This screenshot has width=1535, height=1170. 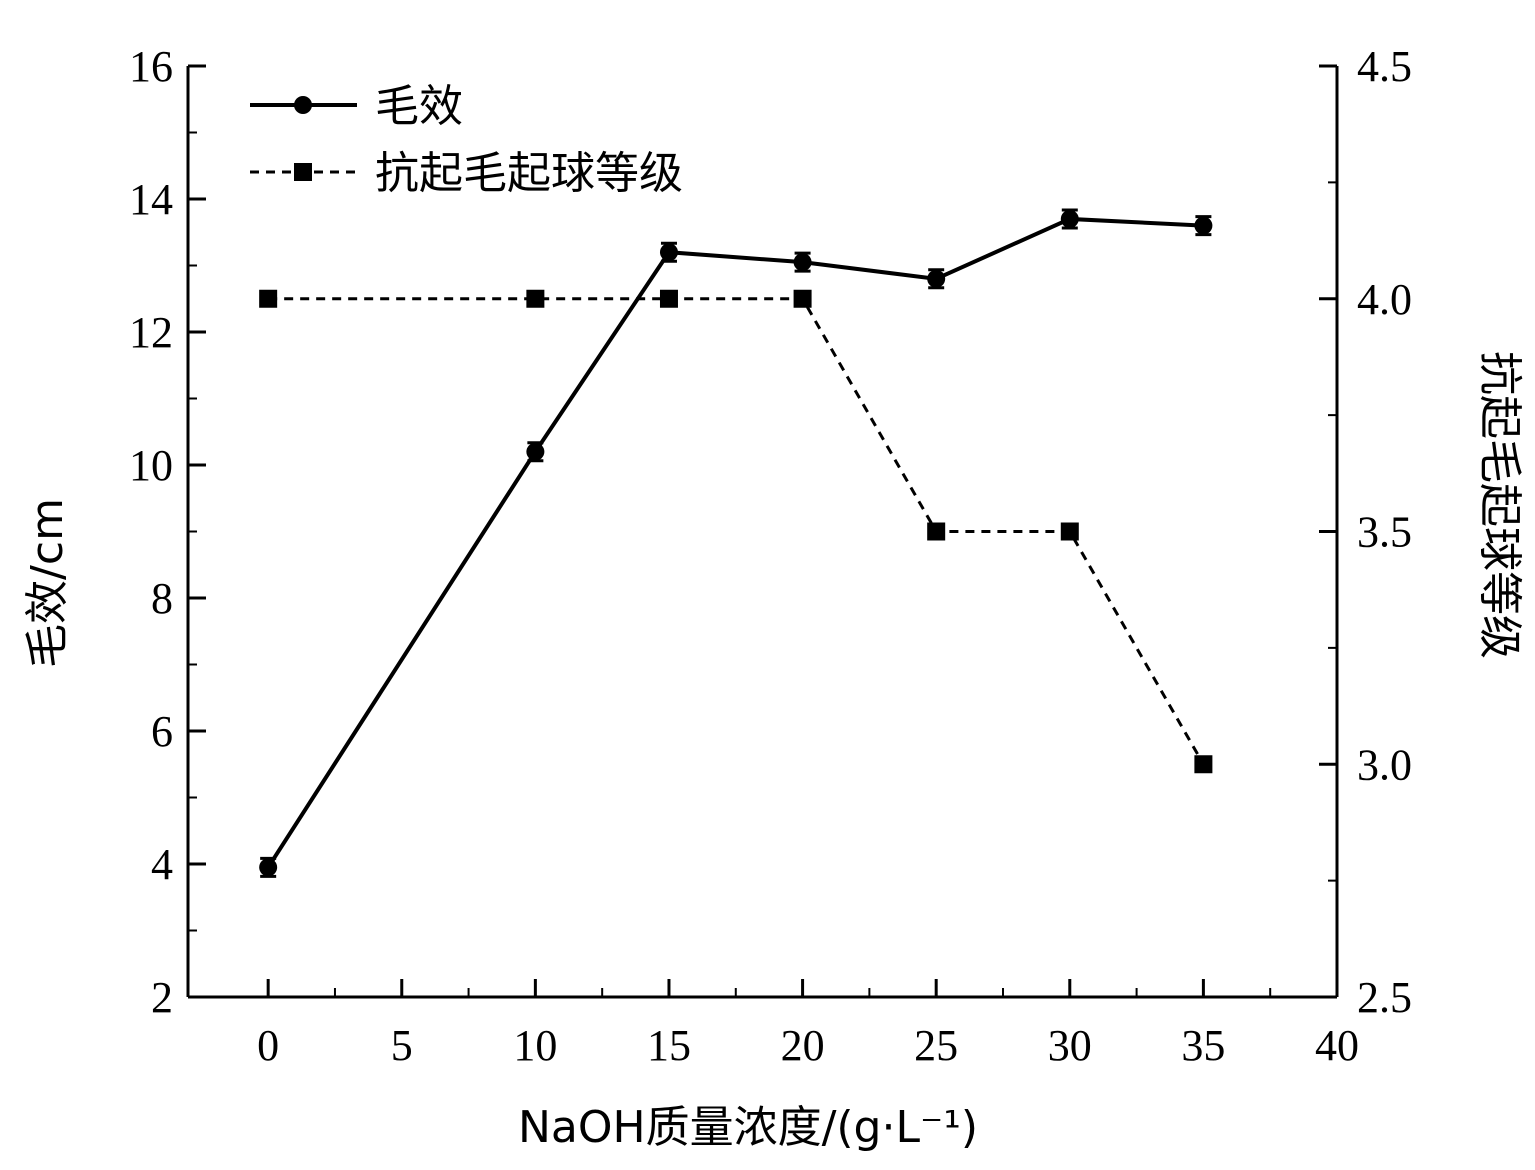 What do you see at coordinates (535, 1045) in the screenshot?
I see `x-tick-label: 10` at bounding box center [535, 1045].